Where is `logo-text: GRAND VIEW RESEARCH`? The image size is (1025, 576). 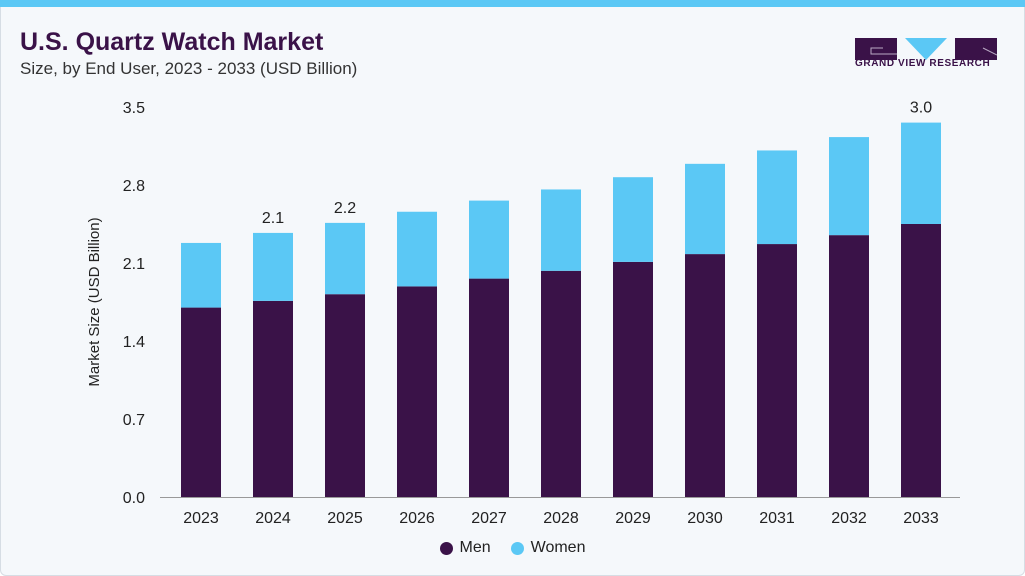
logo-text: GRAND VIEW RESEARCH is located at coordinates (923, 63).